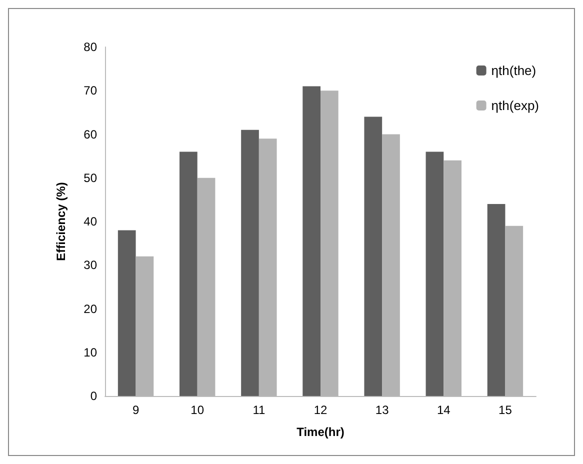  What do you see at coordinates (91, 265) in the screenshot?
I see `y-tick-label: 30` at bounding box center [91, 265].